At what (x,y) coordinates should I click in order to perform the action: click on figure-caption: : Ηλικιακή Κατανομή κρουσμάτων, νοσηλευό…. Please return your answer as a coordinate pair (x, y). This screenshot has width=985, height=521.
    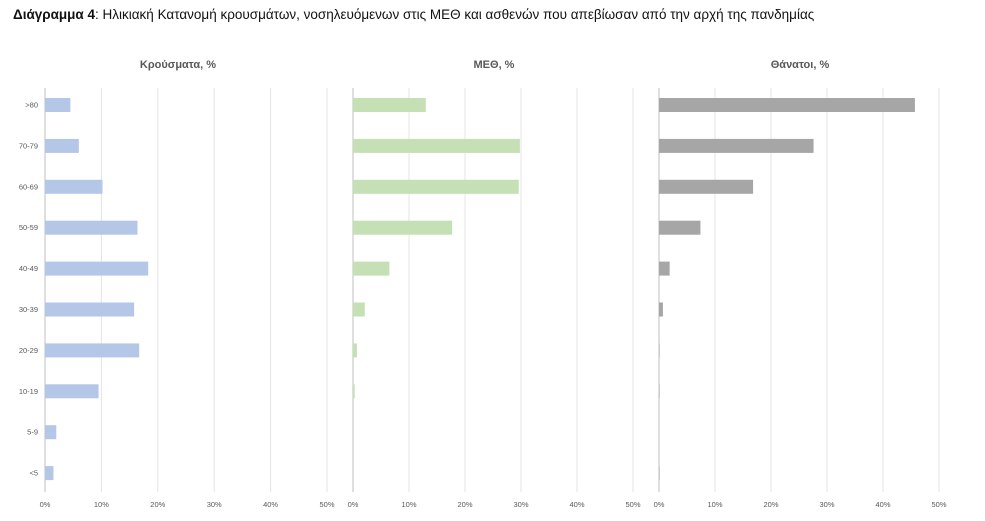
    Looking at the image, I should click on (455, 14).